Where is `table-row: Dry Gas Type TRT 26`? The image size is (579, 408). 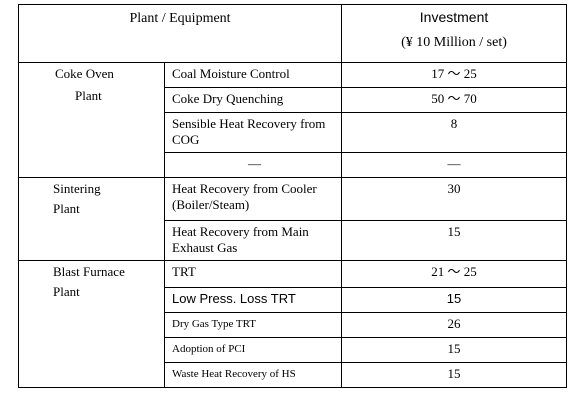 table-row: Dry Gas Type TRT 26 is located at coordinates (293, 325).